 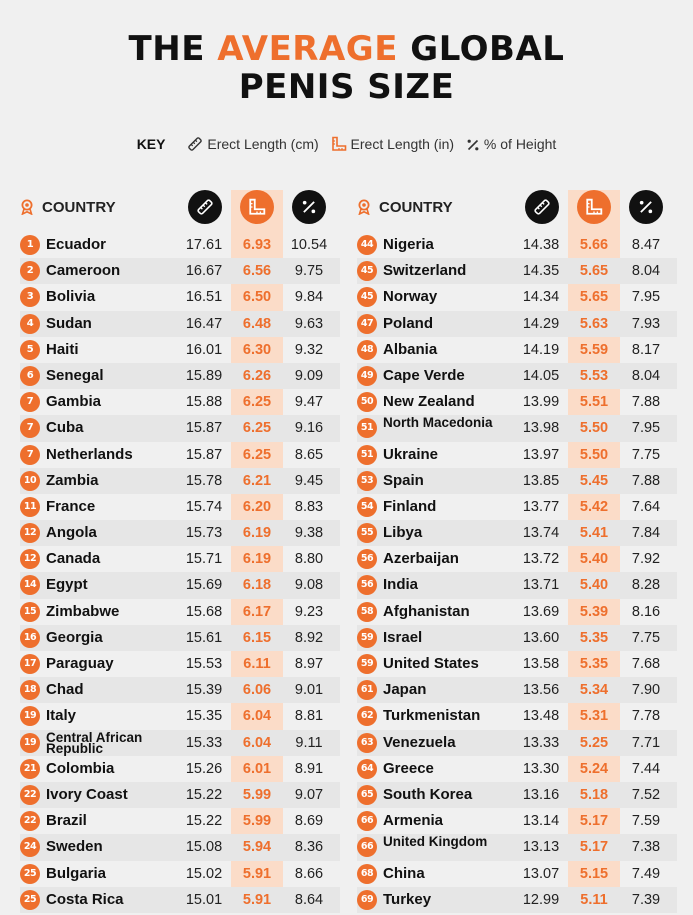 I want to click on value-cm: 15.71, so click(x=204, y=559).